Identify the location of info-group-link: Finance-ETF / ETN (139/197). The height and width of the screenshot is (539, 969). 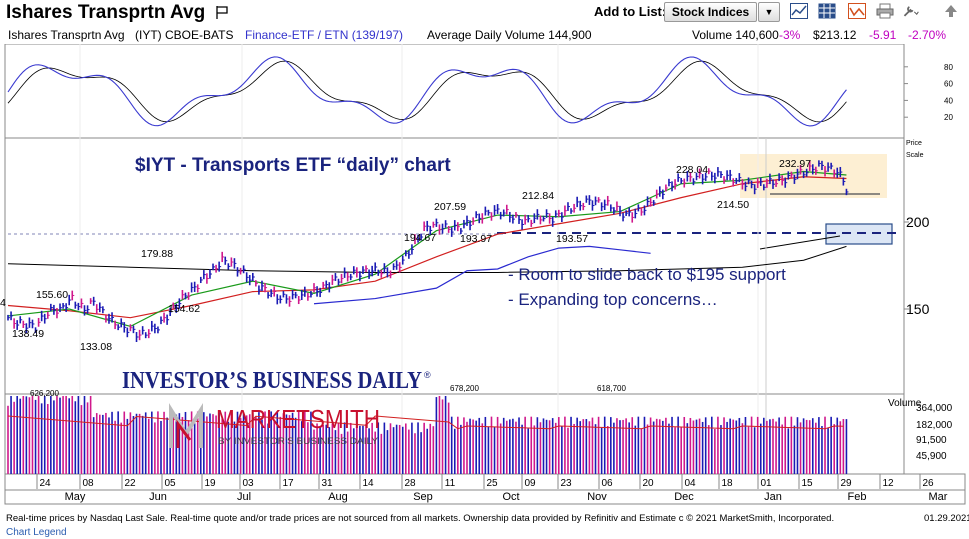
(324, 35).